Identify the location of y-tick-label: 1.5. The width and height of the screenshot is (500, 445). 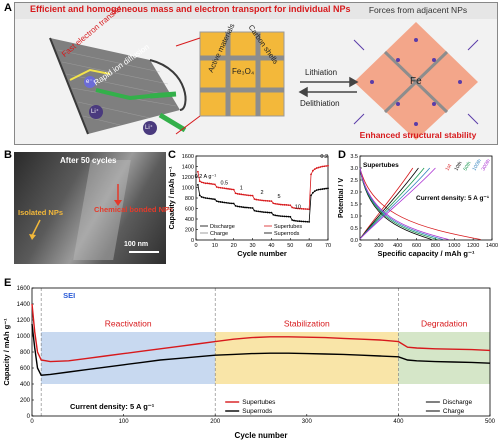
(354, 205).